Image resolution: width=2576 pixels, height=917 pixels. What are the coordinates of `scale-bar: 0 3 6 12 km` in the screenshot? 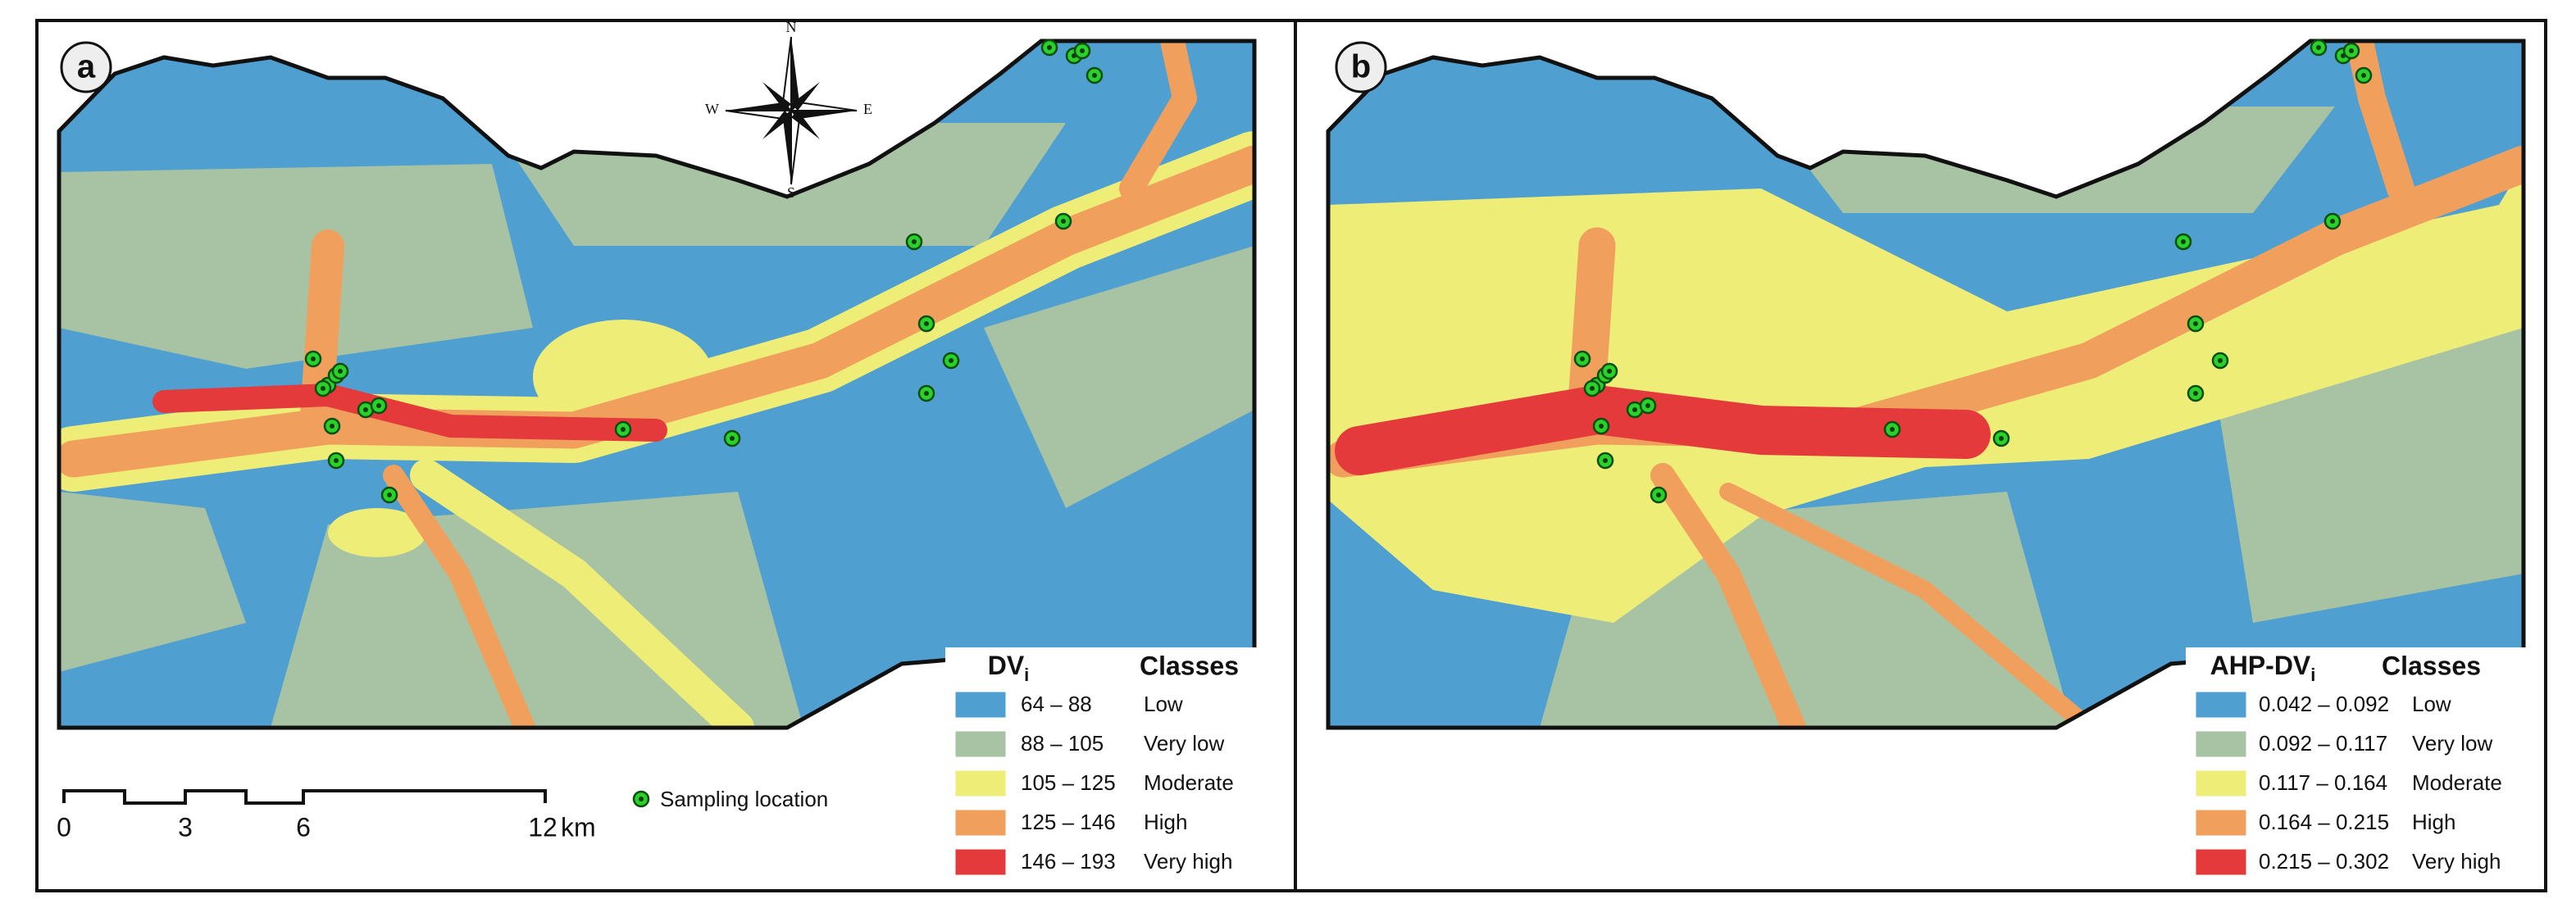 It's located at (326, 815).